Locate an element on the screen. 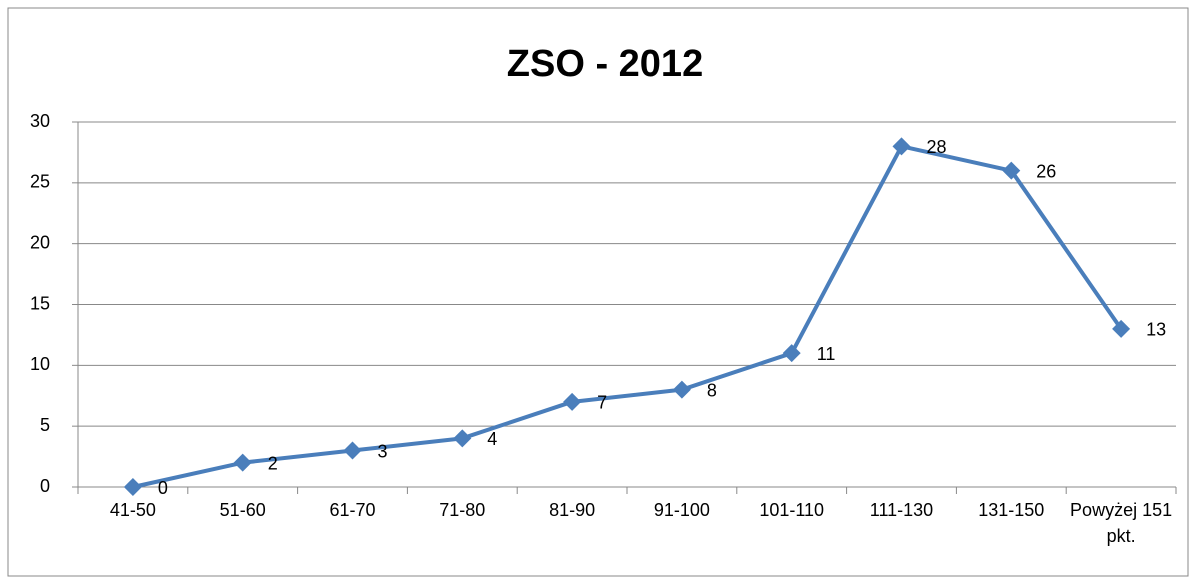 The width and height of the screenshot is (1196, 581). data-label: 4 is located at coordinates (492, 439).